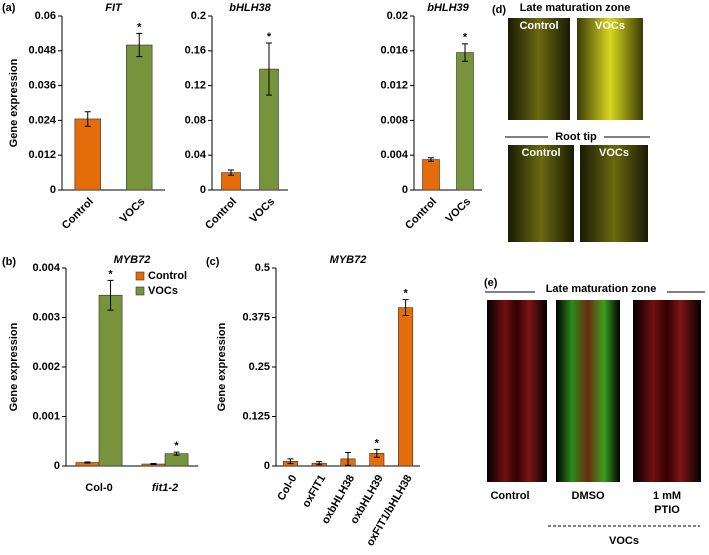  Describe the element at coordinates (624, 541) in the screenshot. I see `treatment-label: VOCs` at that location.